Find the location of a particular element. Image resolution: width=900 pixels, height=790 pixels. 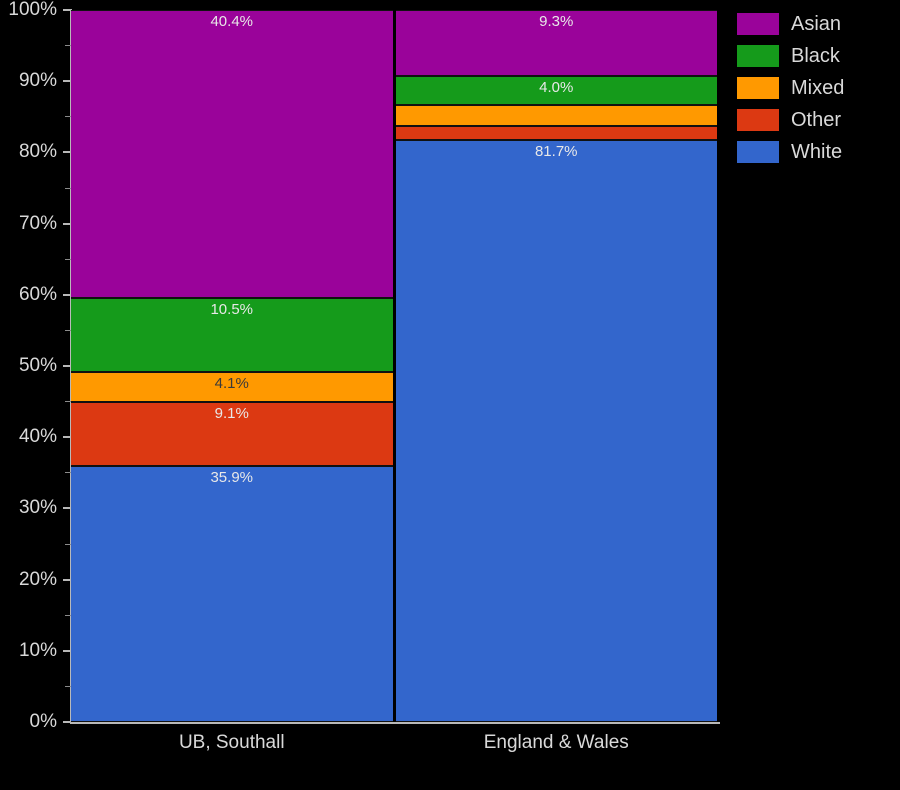

legend-label: Asian is located at coordinates (816, 24).